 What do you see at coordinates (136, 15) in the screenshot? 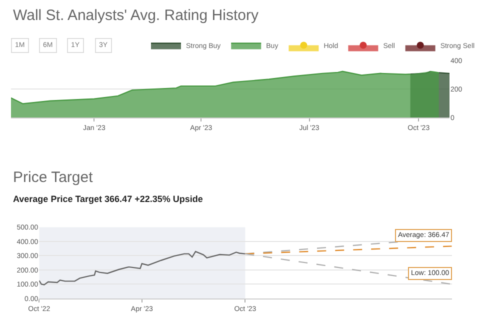
I see `chart-title: Wall St. Analysts' Avg. Rating History` at bounding box center [136, 15].